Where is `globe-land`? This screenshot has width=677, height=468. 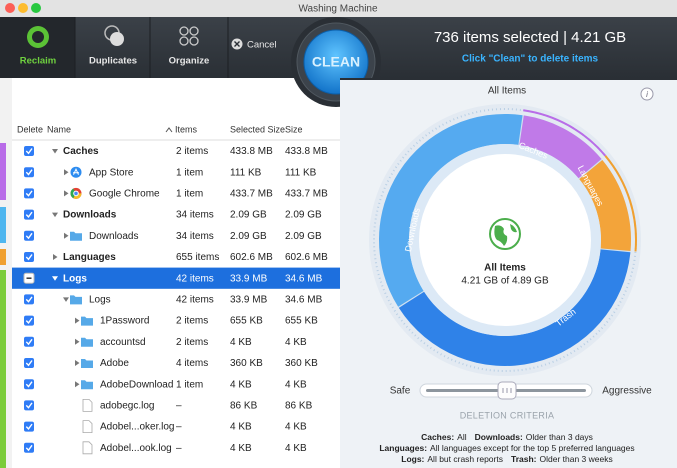
globe-land is located at coordinates (505, 235).